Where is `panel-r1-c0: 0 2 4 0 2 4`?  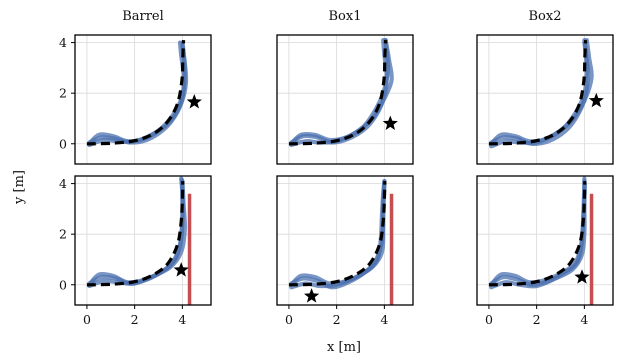 panel-r1-c0: 0 2 4 0 2 4 is located at coordinates (135, 251).